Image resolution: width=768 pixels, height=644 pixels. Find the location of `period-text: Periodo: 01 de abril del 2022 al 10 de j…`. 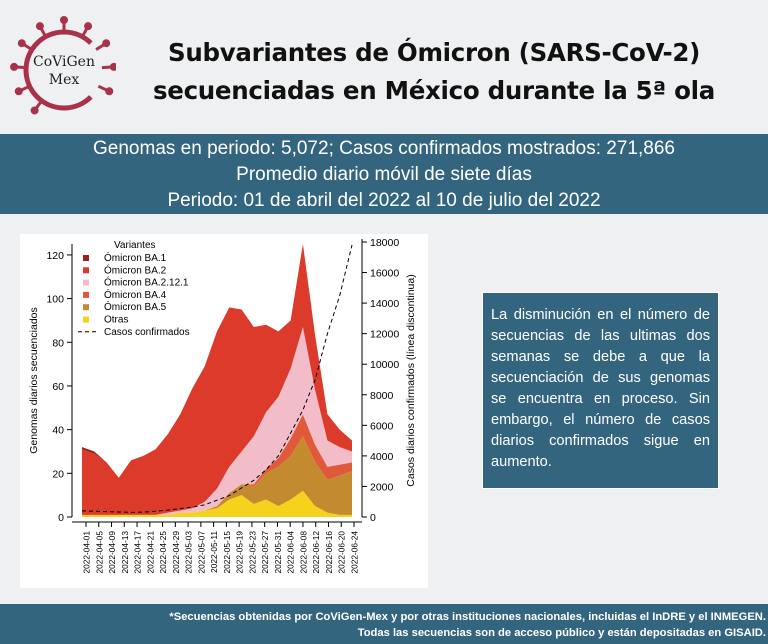

period-text: Periodo: 01 de abril del 2022 al 10 de j… is located at coordinates (384, 200).